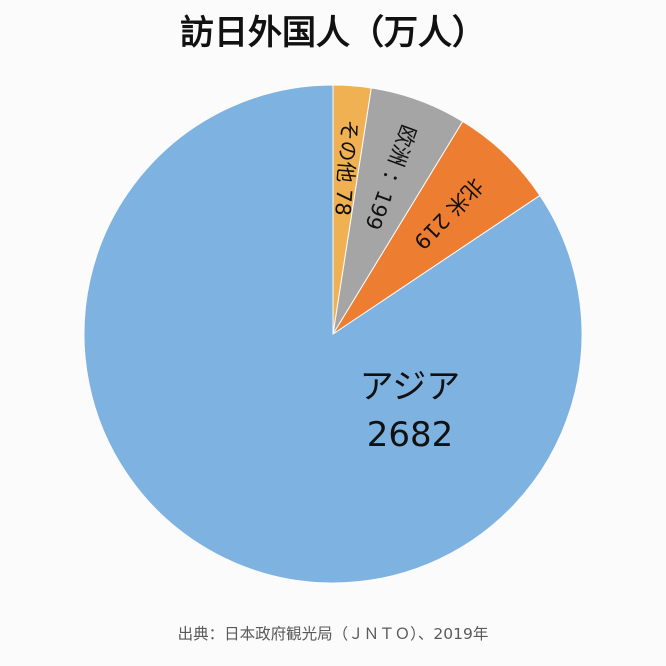 The width and height of the screenshot is (666, 666). Describe the element at coordinates (333, 33) in the screenshot. I see `chart-title: 訪日外国人（万人）` at that location.